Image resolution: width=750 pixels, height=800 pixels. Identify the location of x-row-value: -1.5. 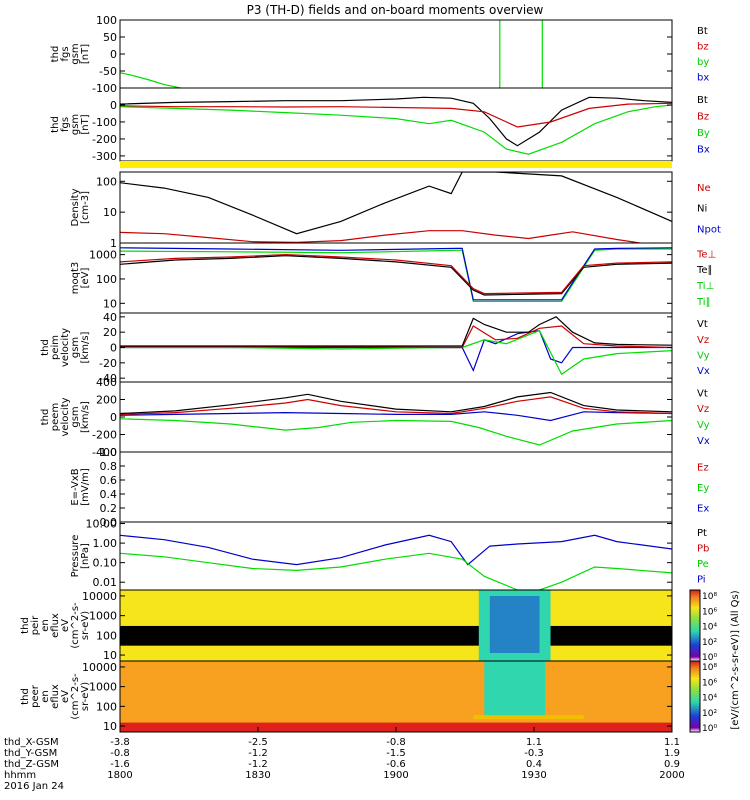
(396, 753).